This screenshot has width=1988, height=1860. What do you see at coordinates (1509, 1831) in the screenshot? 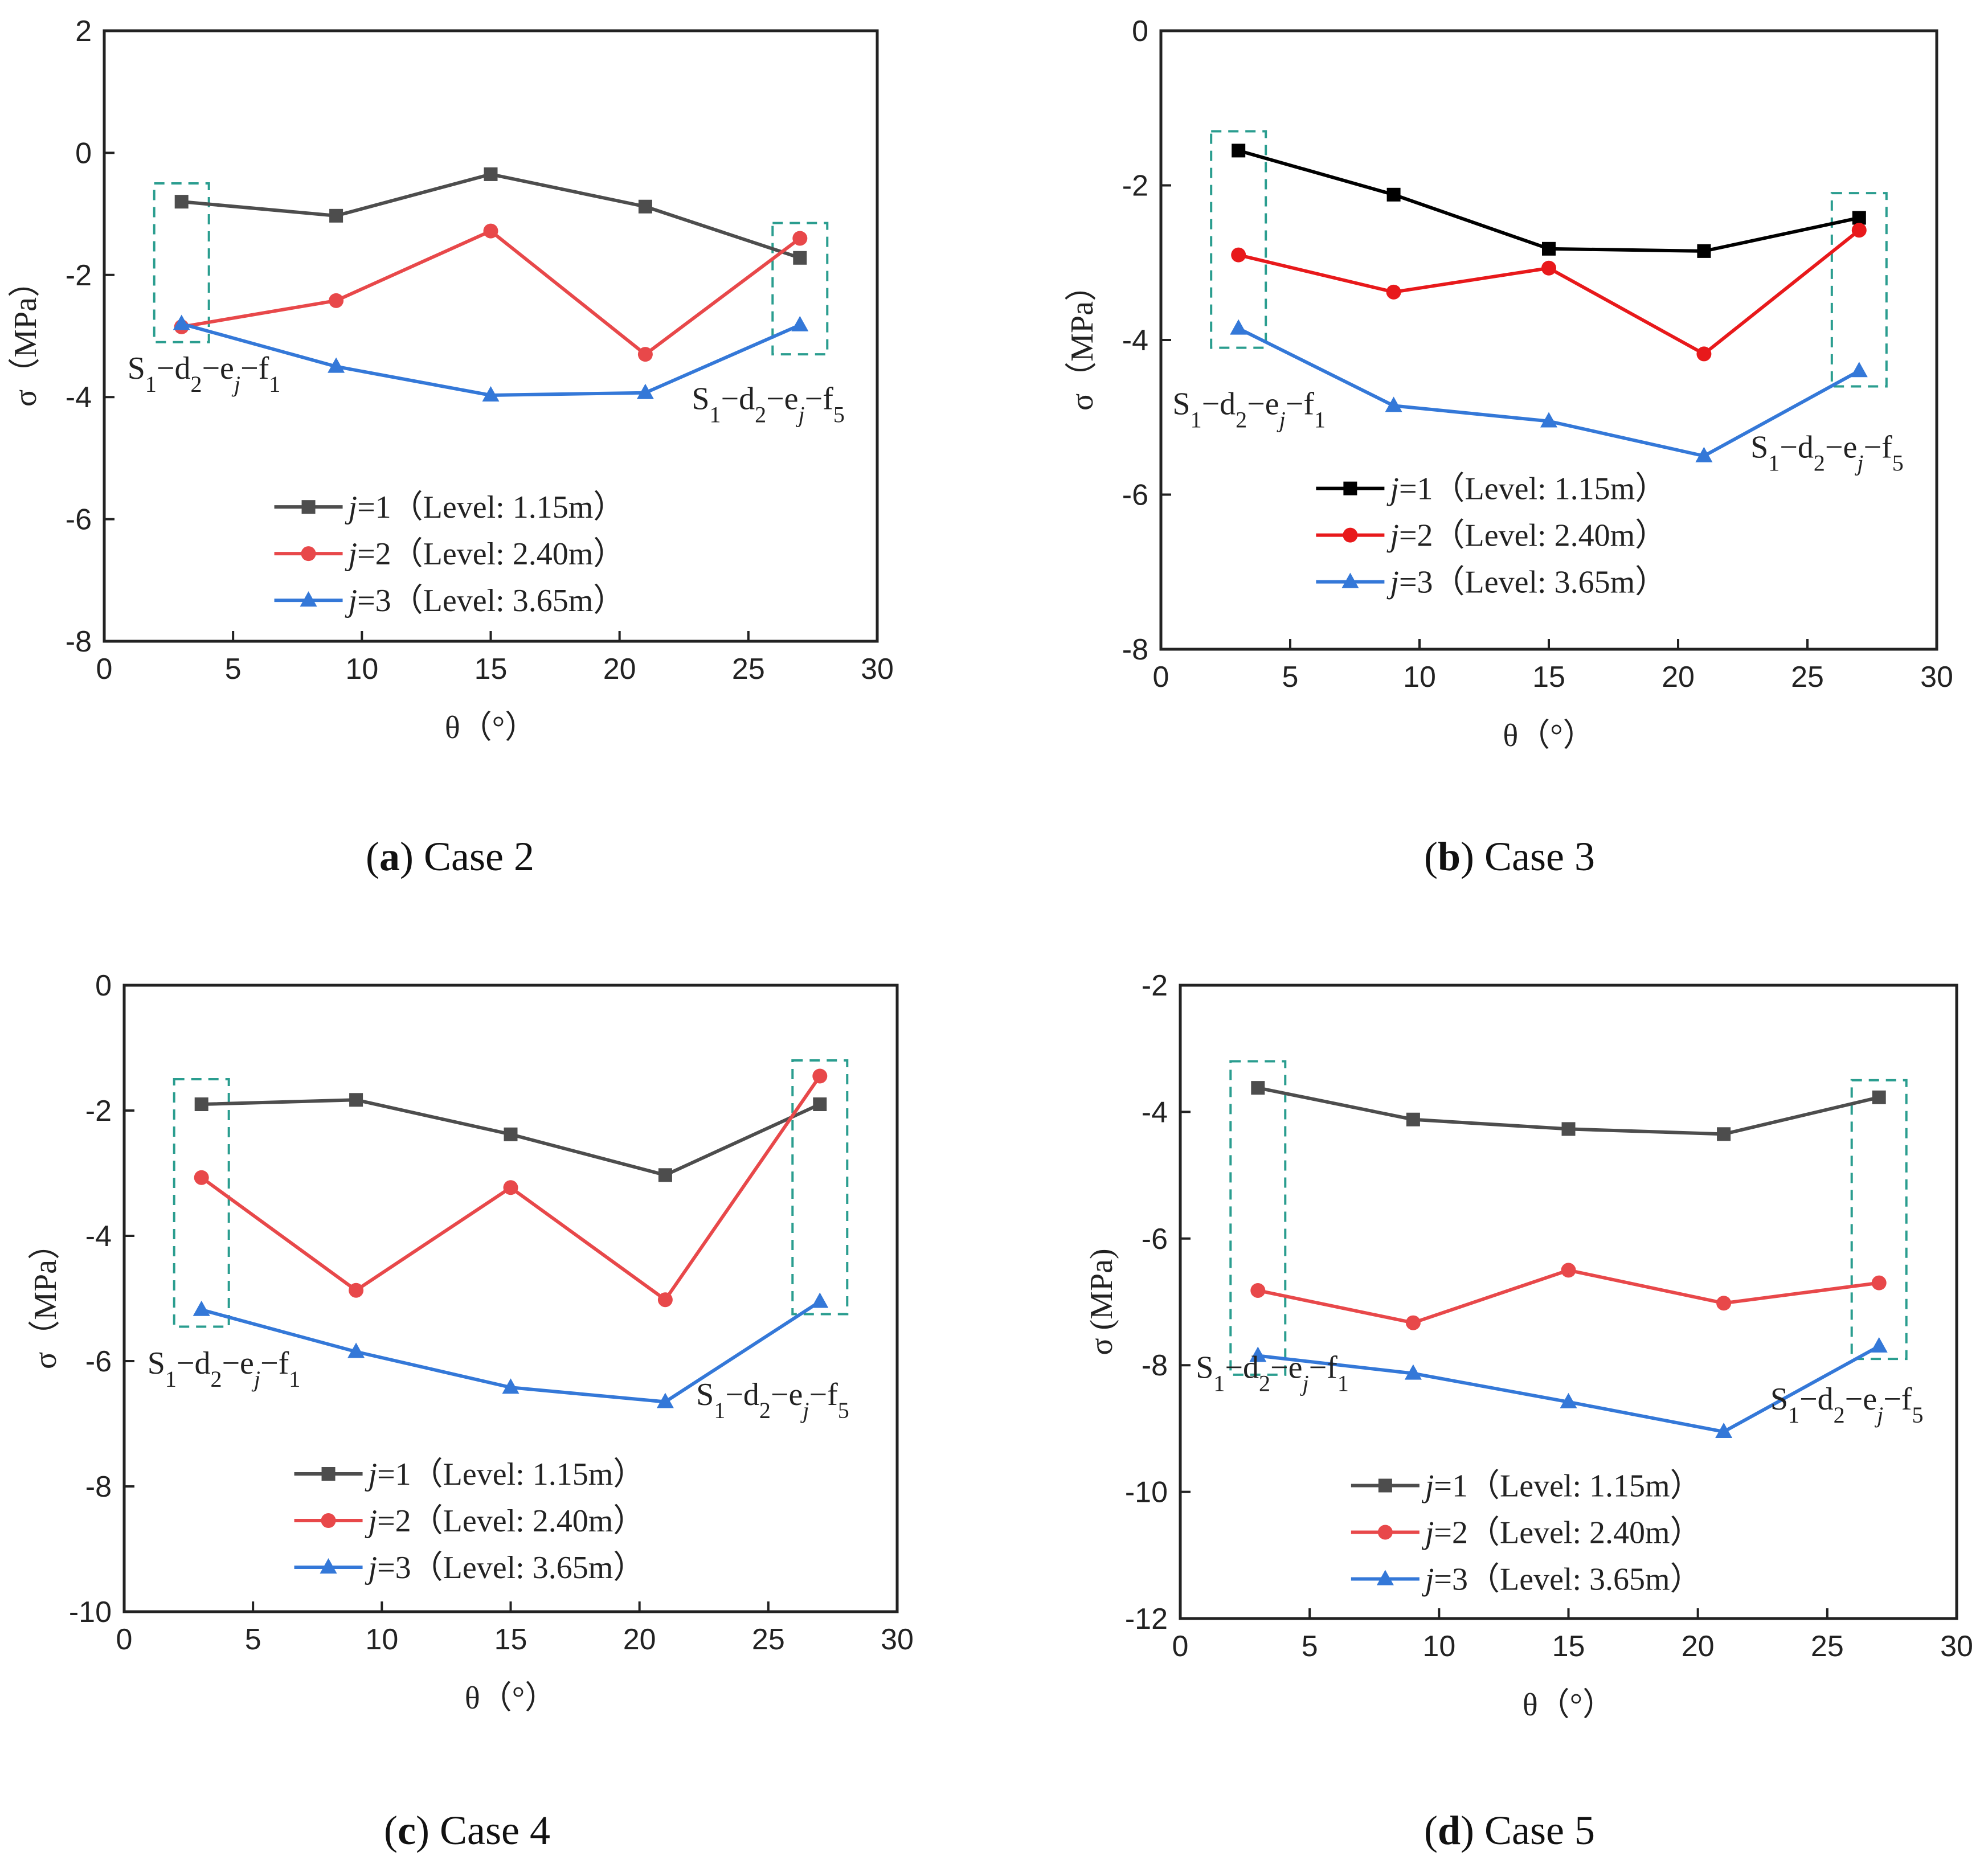
I see `chart-caption: (d) Case 5` at bounding box center [1509, 1831].